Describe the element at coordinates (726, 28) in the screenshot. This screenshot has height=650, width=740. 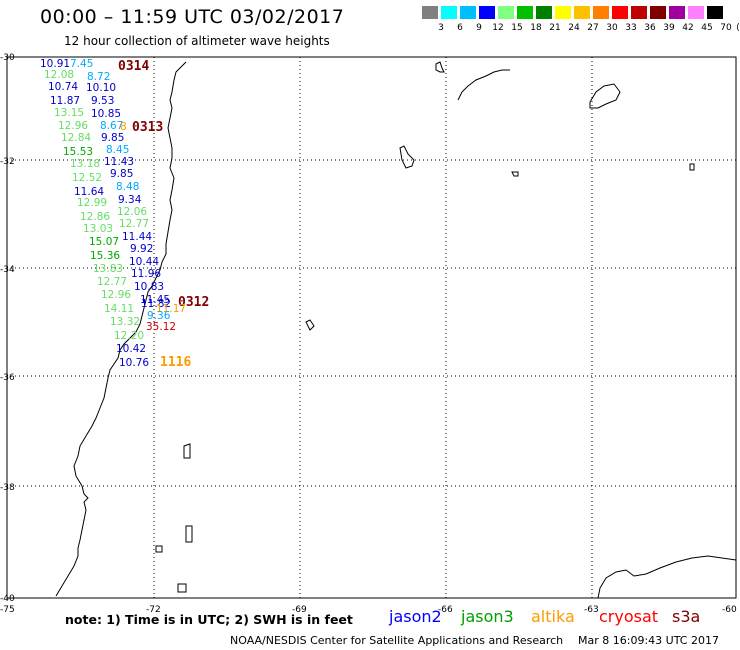
I see `color-legend-label: 70` at that location.